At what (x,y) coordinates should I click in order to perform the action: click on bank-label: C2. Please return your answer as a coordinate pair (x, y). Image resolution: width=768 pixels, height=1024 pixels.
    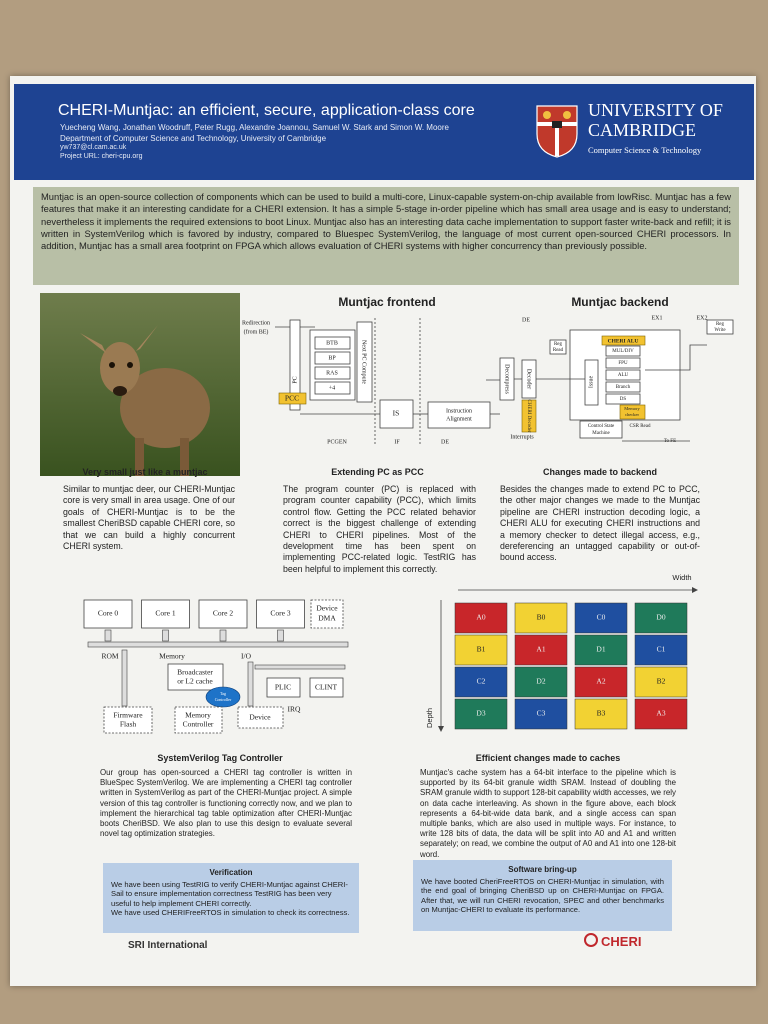
    Looking at the image, I should click on (481, 681).